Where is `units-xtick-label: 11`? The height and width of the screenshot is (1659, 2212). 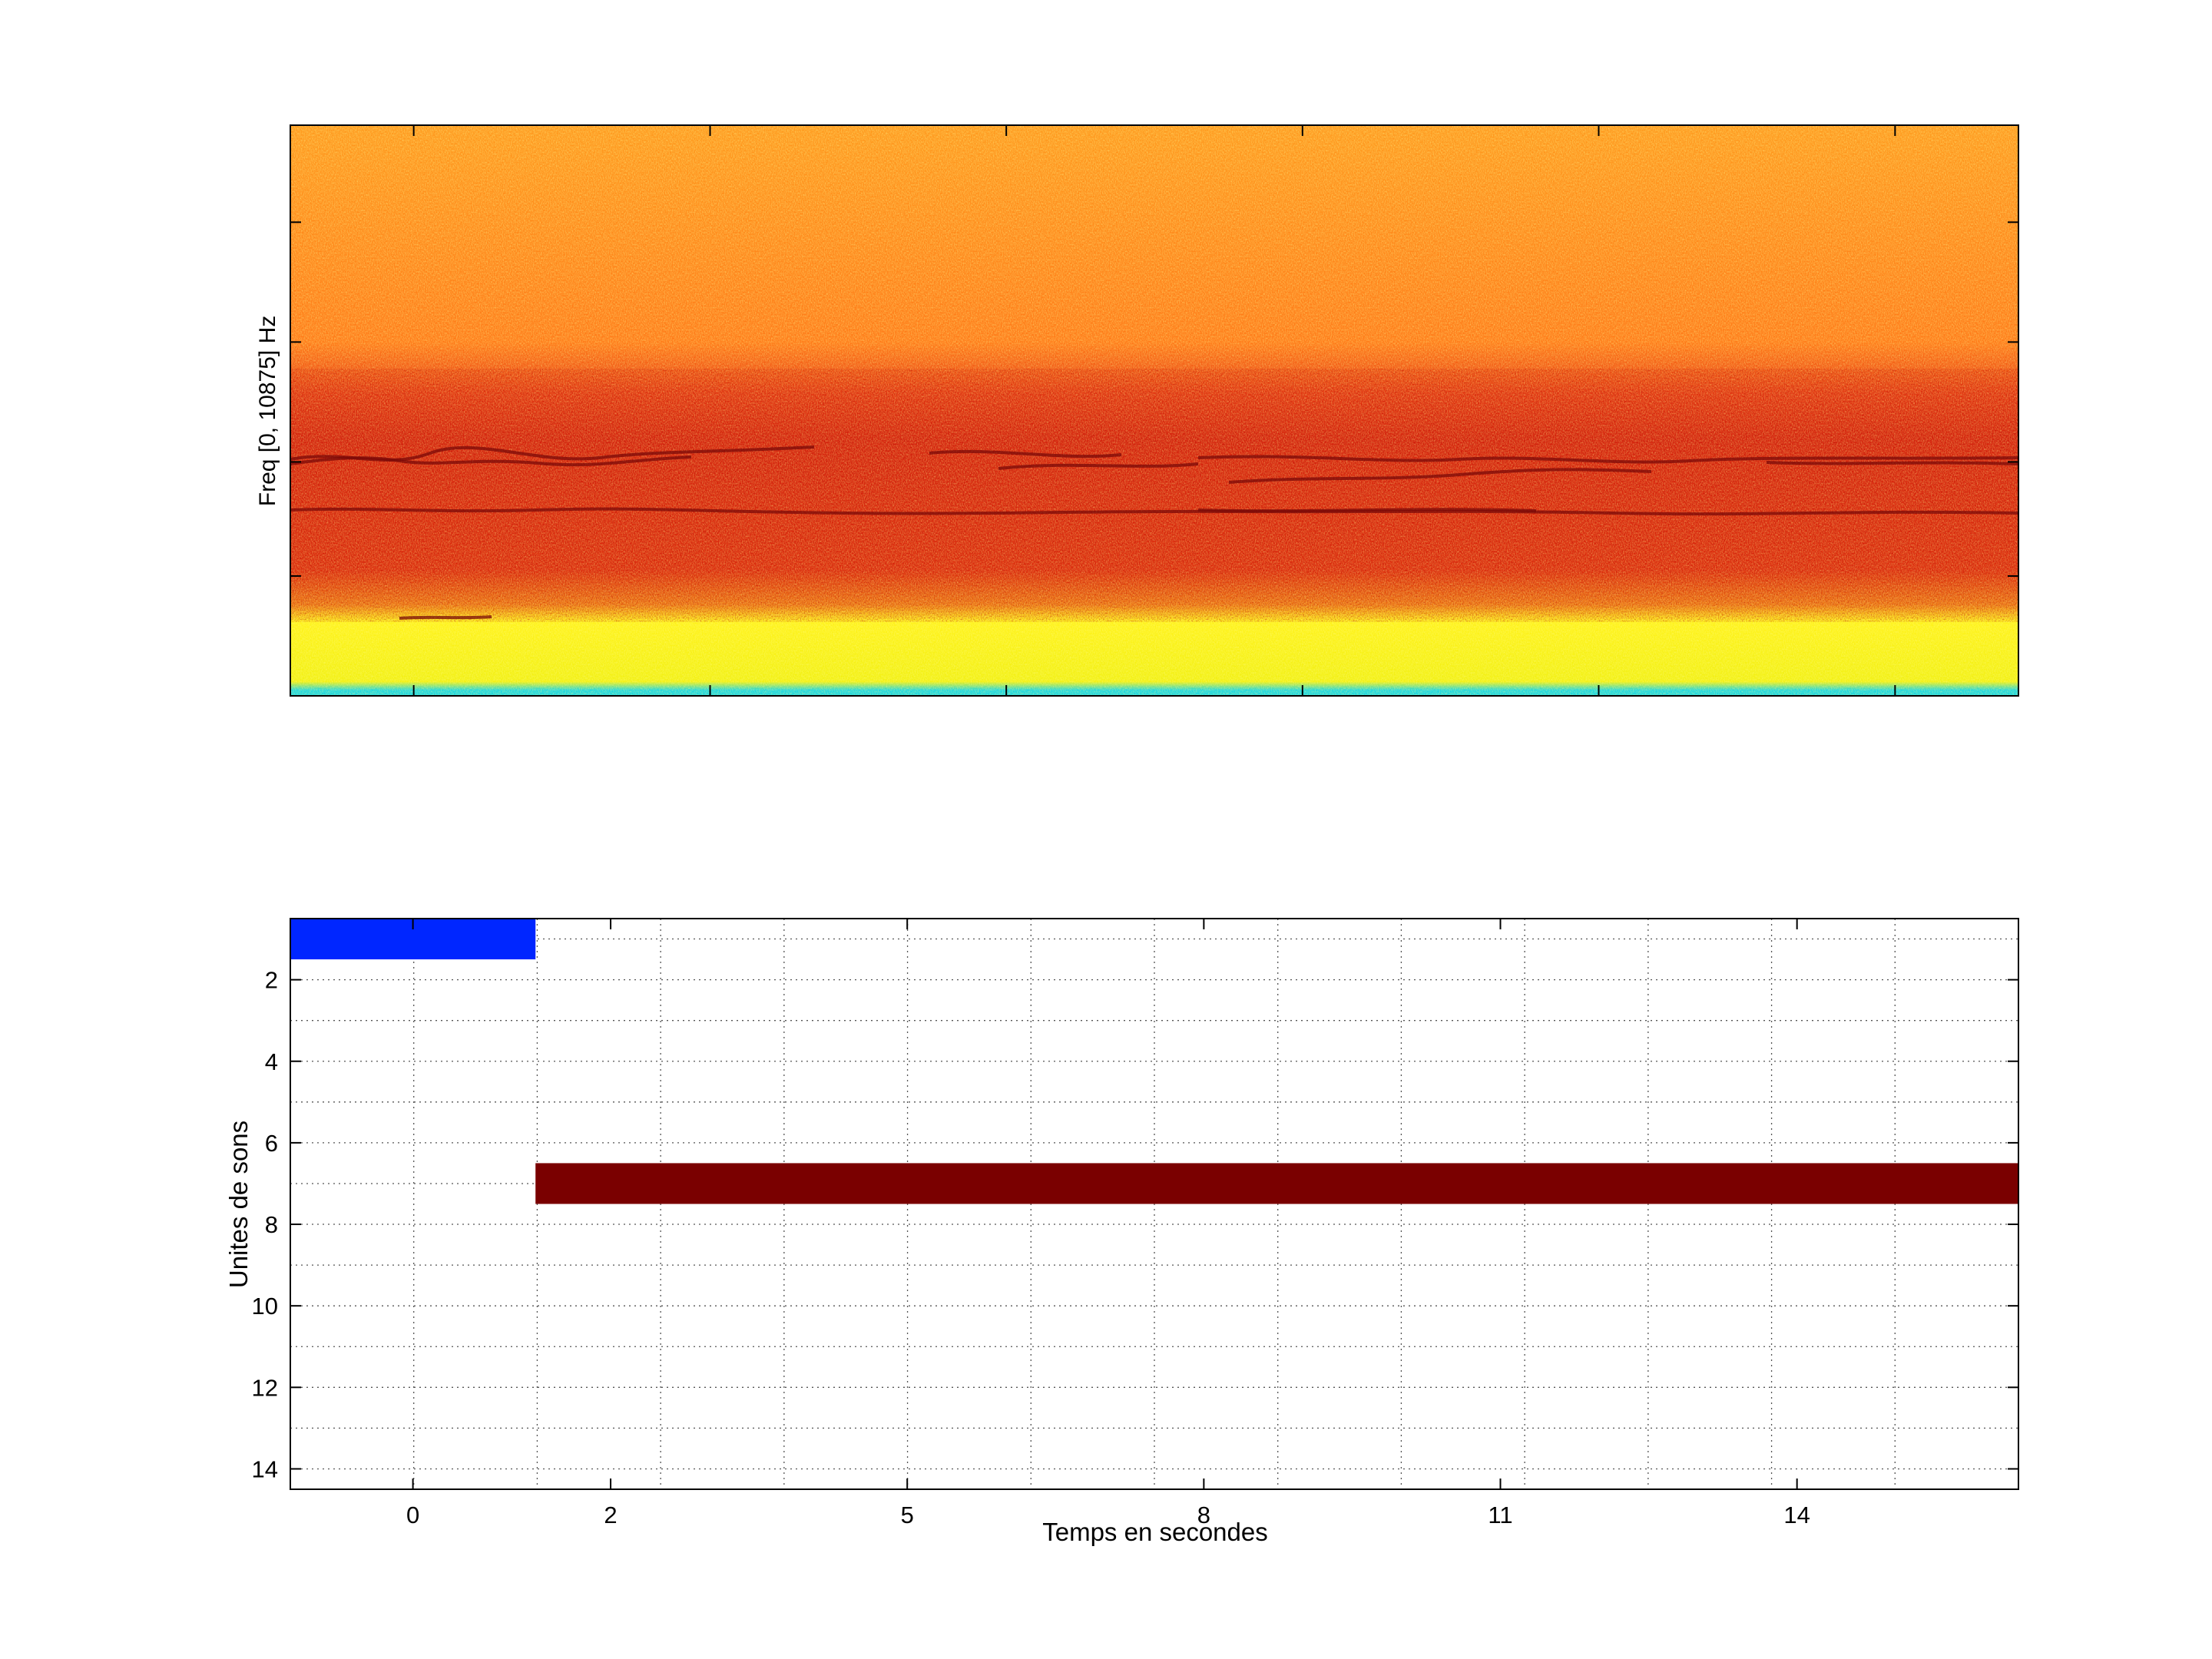
units-xtick-label: 11 is located at coordinates (1500, 1515).